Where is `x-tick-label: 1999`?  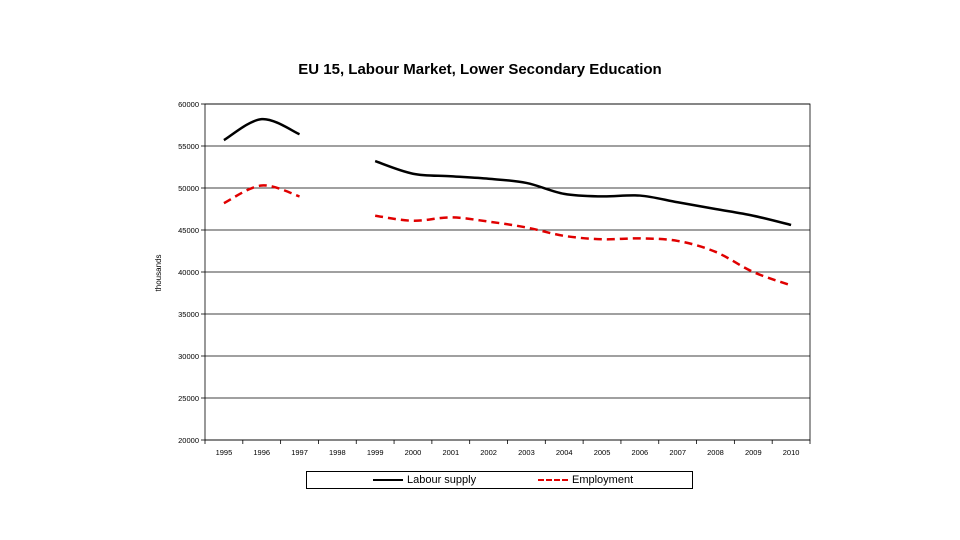 x-tick-label: 1999 is located at coordinates (375, 452).